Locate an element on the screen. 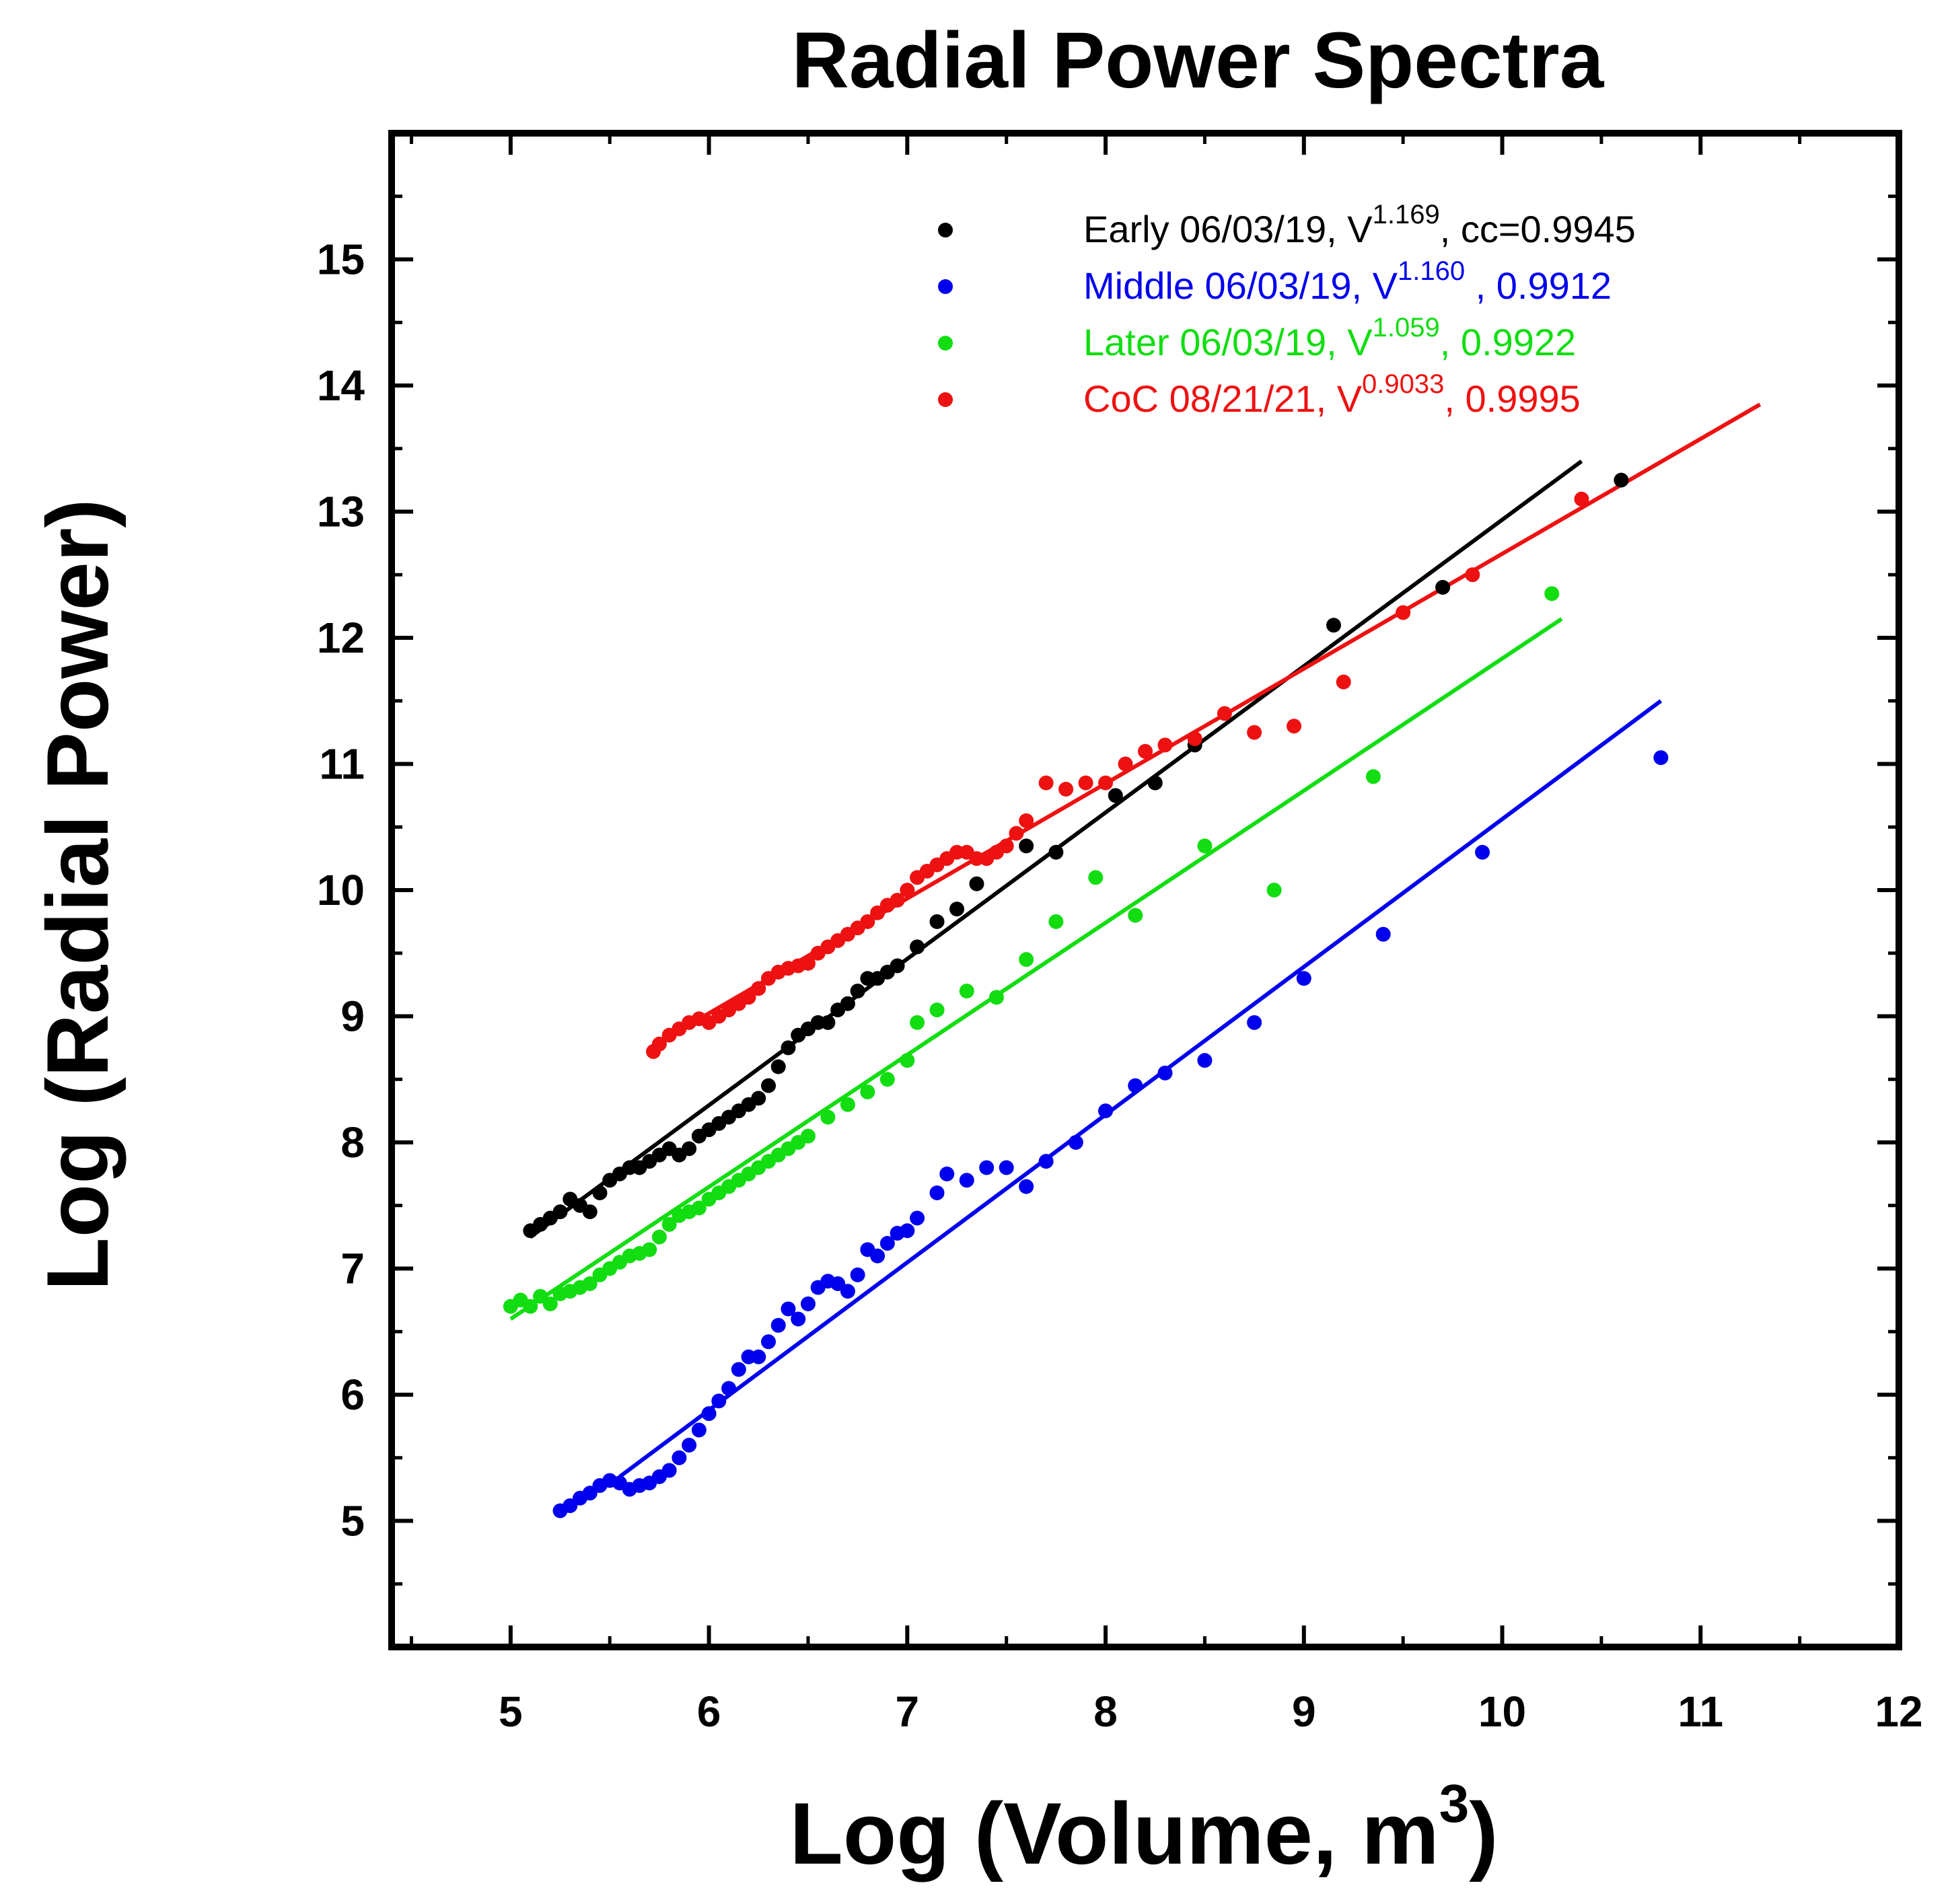 This screenshot has width=1948, height=1904. legend-entry-name: Early 06/03/19, V is located at coordinates (1228, 229).